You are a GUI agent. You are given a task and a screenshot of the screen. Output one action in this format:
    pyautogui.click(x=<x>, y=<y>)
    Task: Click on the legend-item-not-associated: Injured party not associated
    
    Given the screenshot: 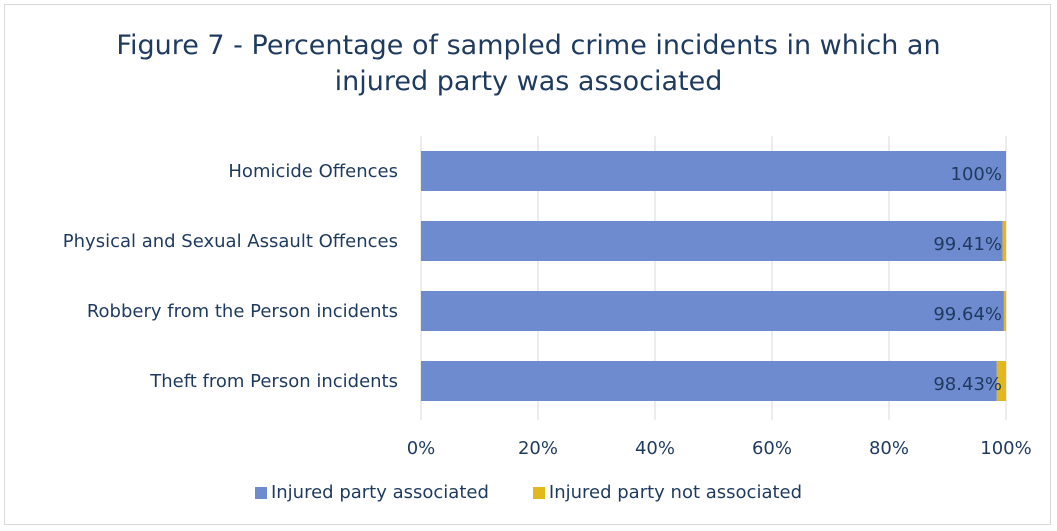 What is the action you would take?
    pyautogui.click(x=667, y=492)
    